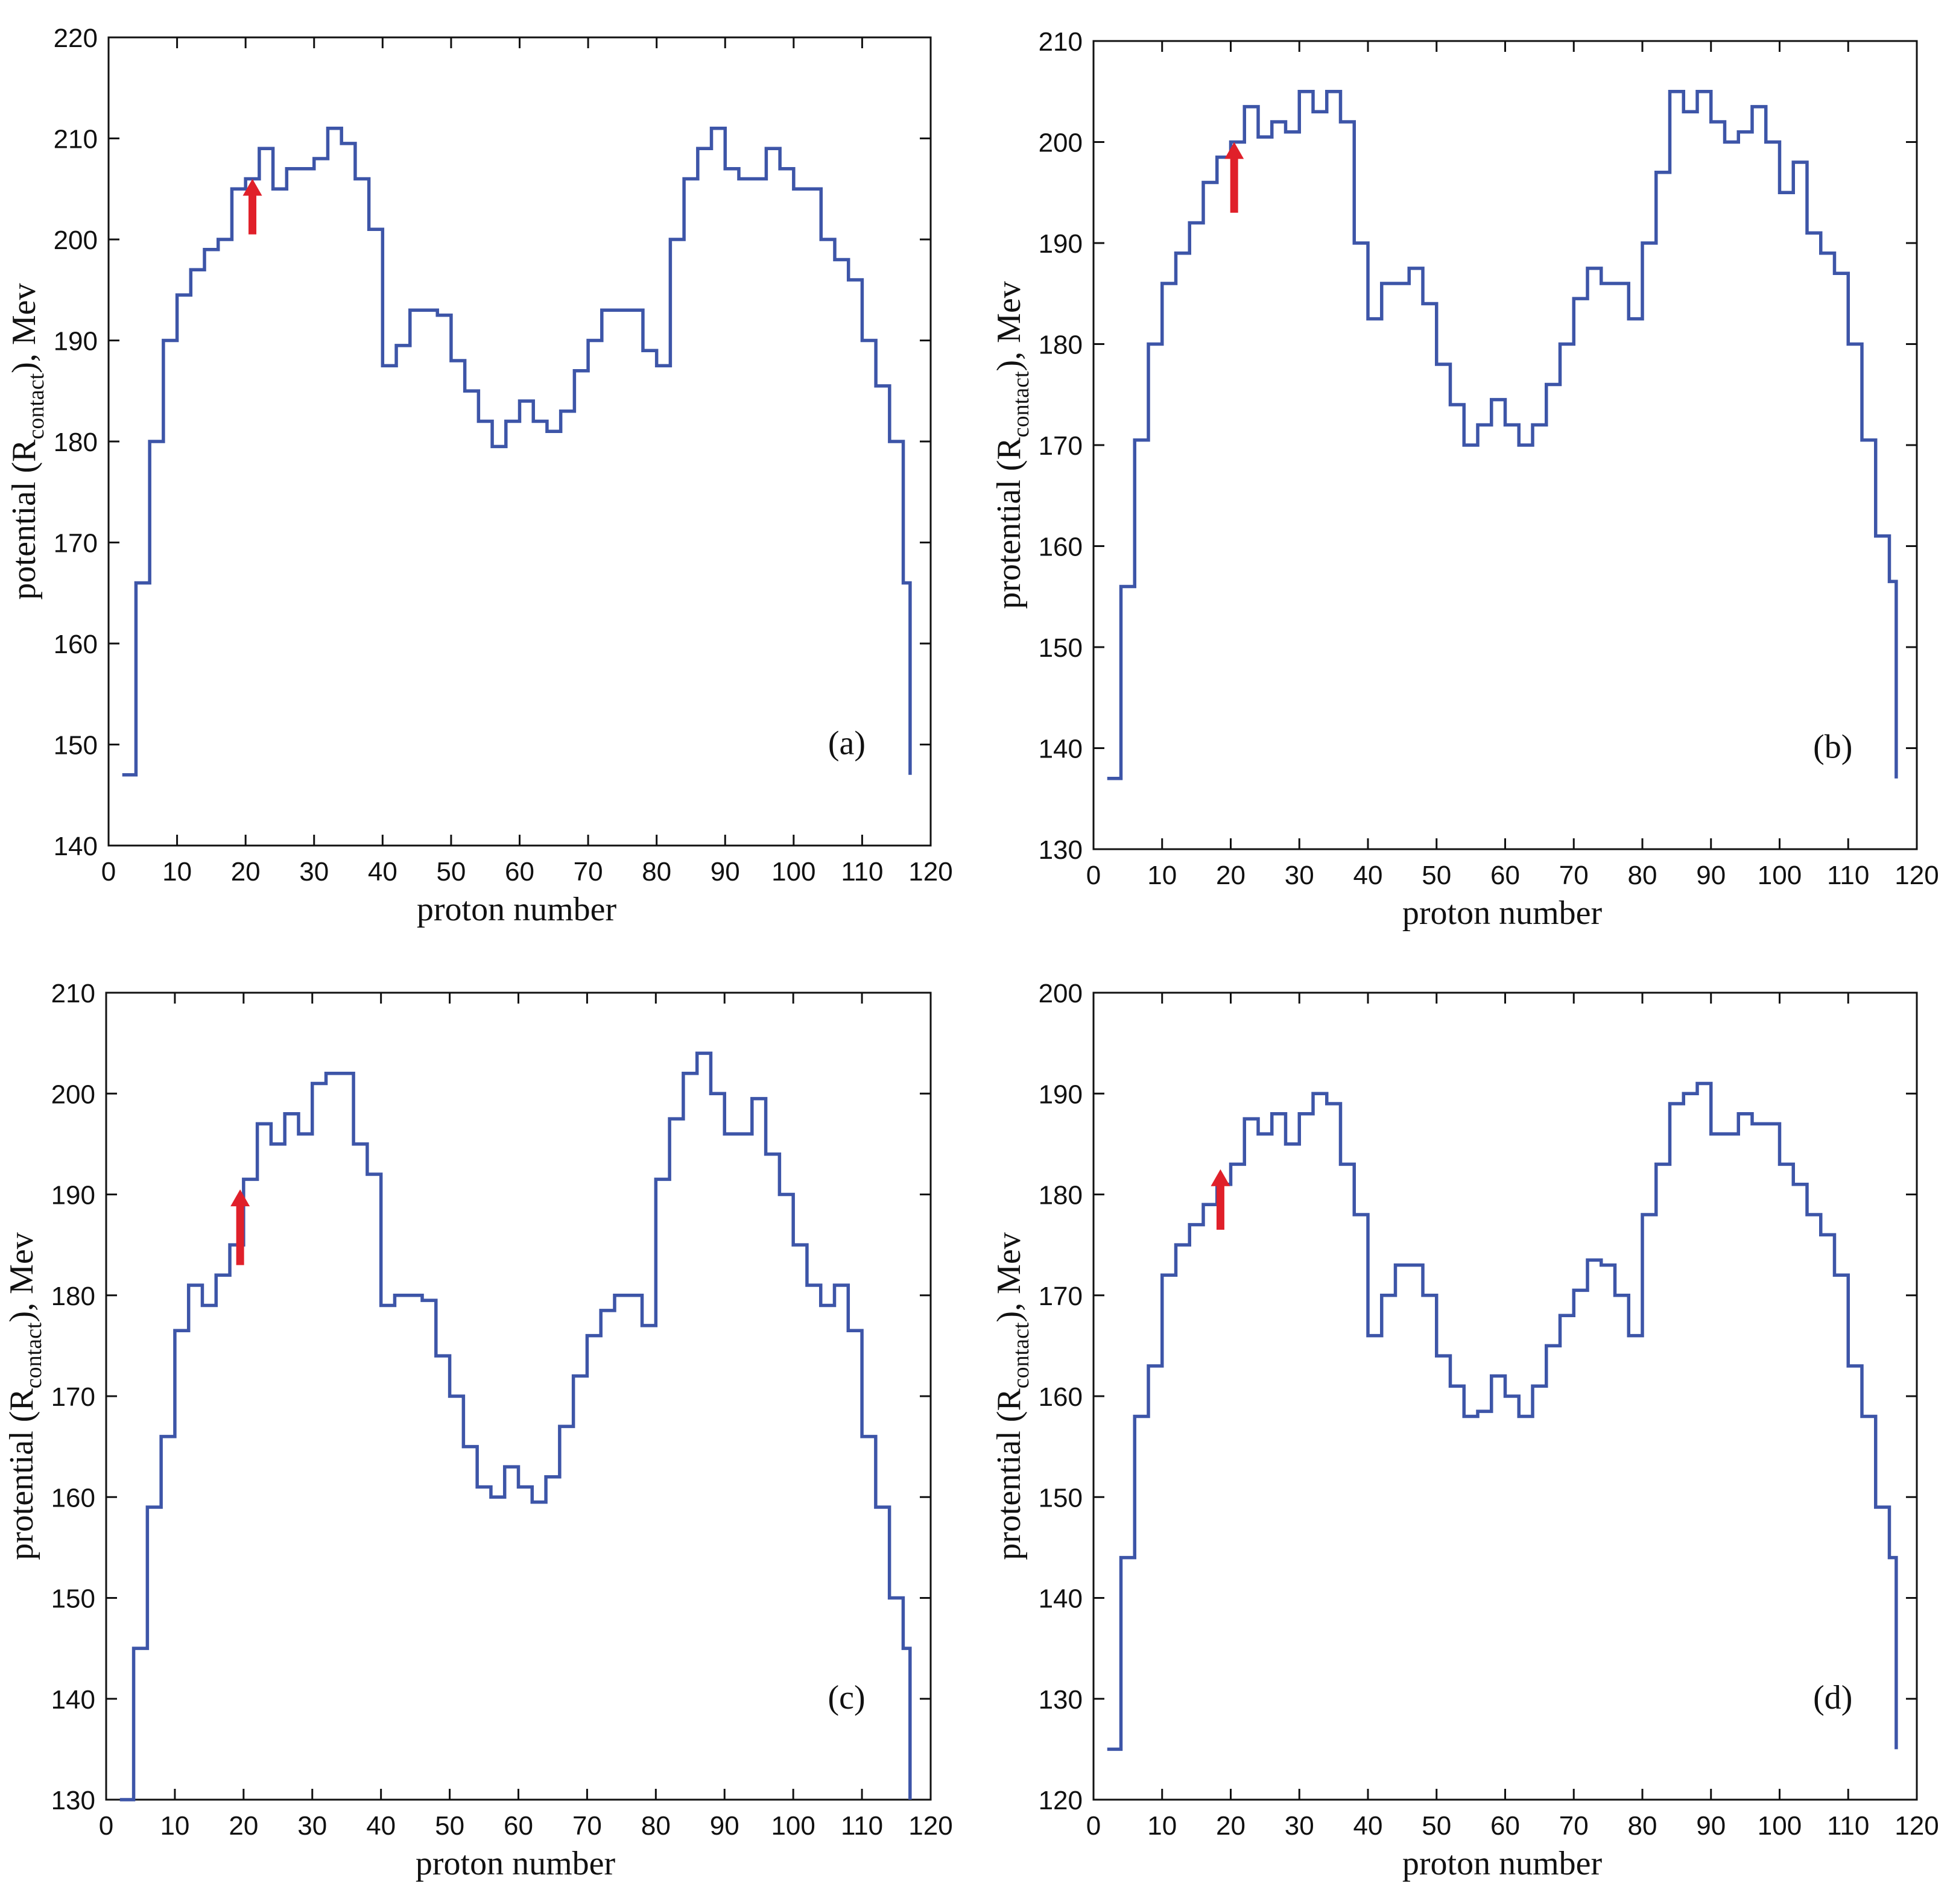 The width and height of the screenshot is (1953, 1904). Describe the element at coordinates (1832, 1698) in the screenshot. I see `panel-label: (d)` at that location.